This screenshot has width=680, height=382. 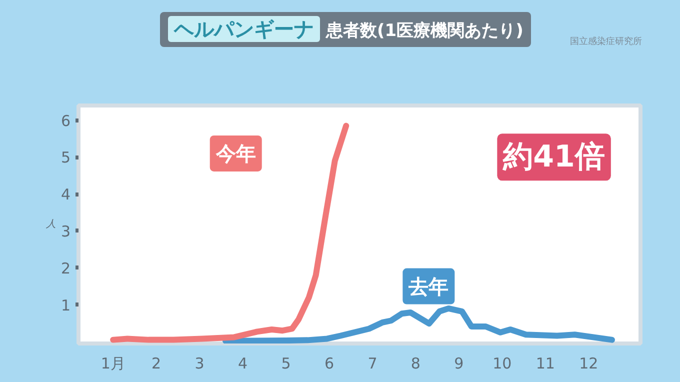 What do you see at coordinates (286, 363) in the screenshot?
I see `x-tick-label: 5` at bounding box center [286, 363].